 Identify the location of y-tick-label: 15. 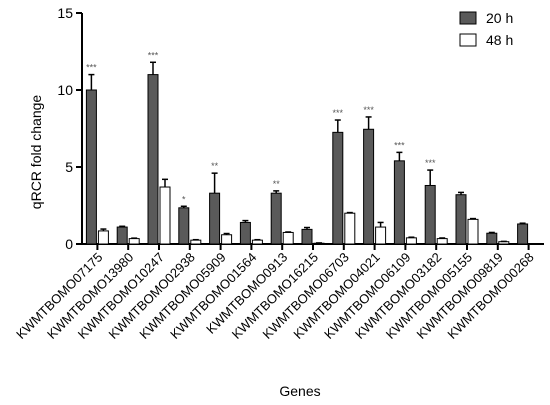
(65, 13).